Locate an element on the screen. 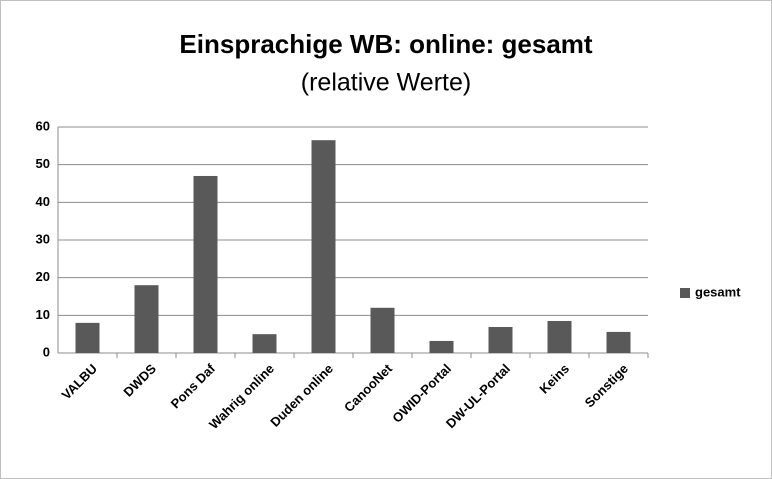 This screenshot has width=772, height=479. y-tick-label: 50 is located at coordinates (43, 163).